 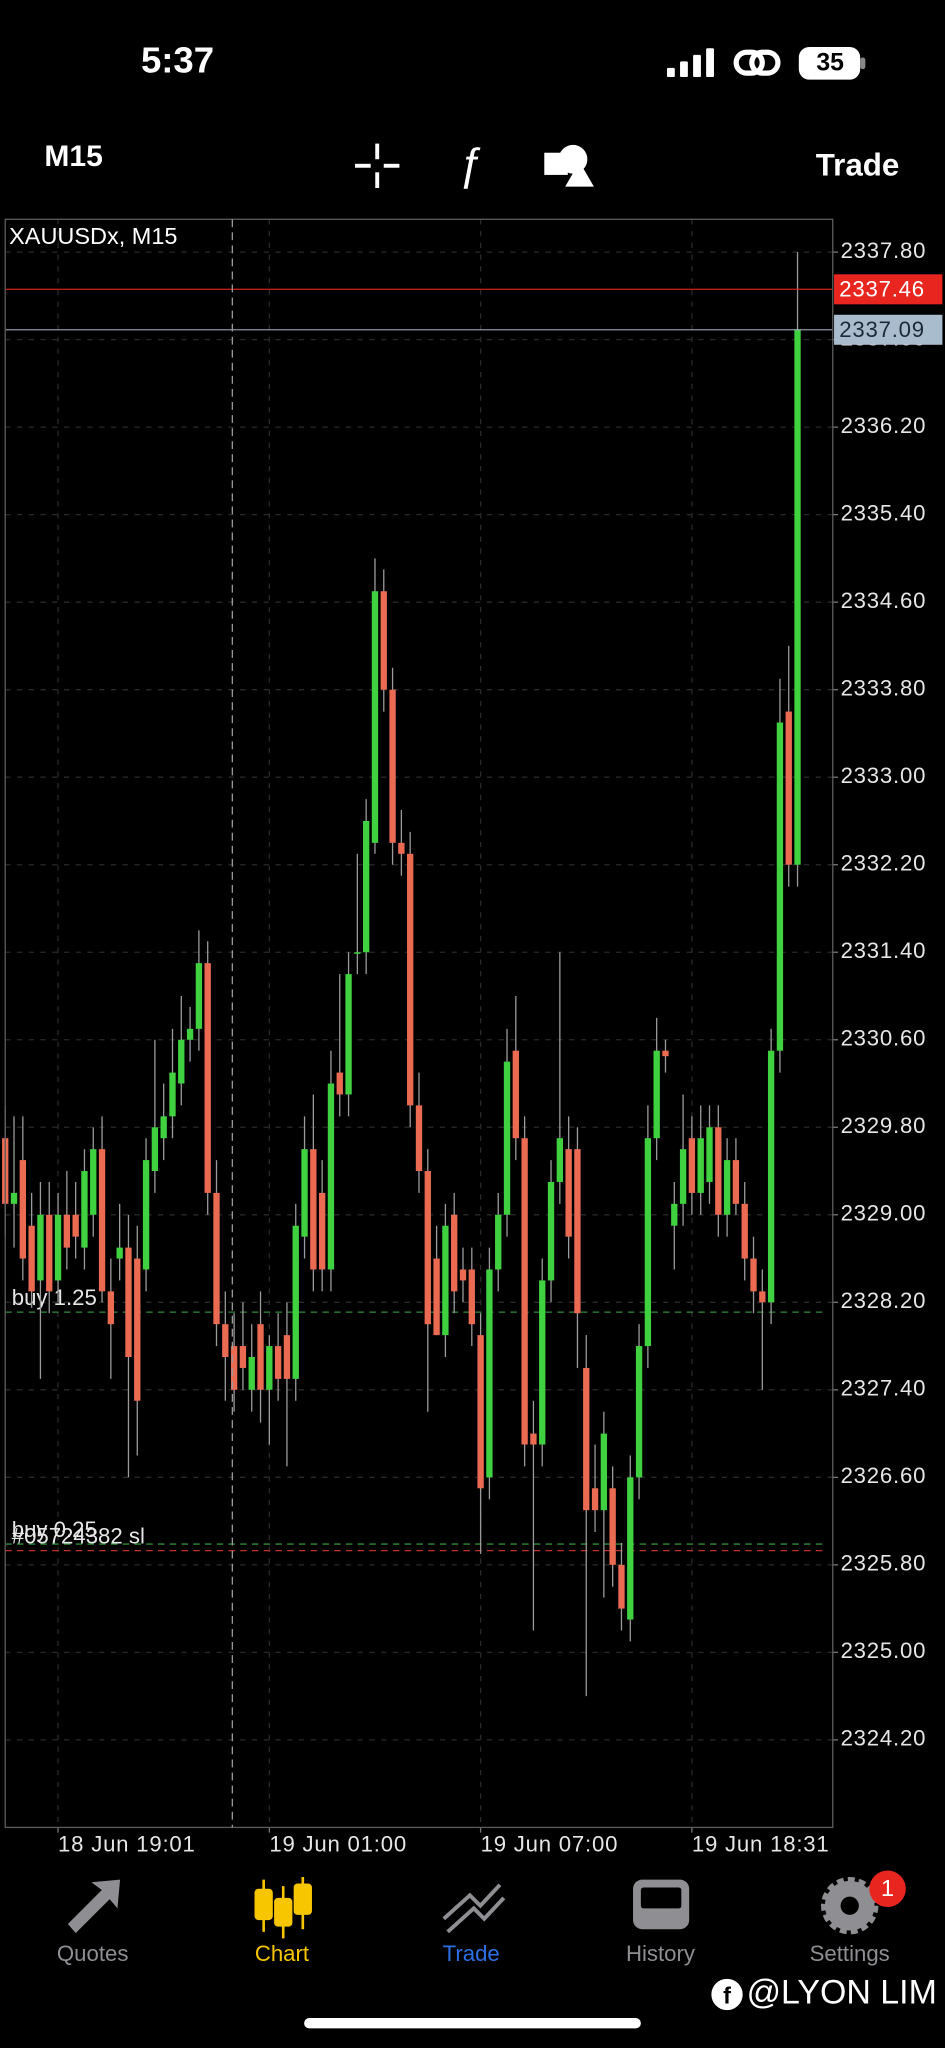 I want to click on y-tick-label: 2326.60, so click(x=884, y=1475).